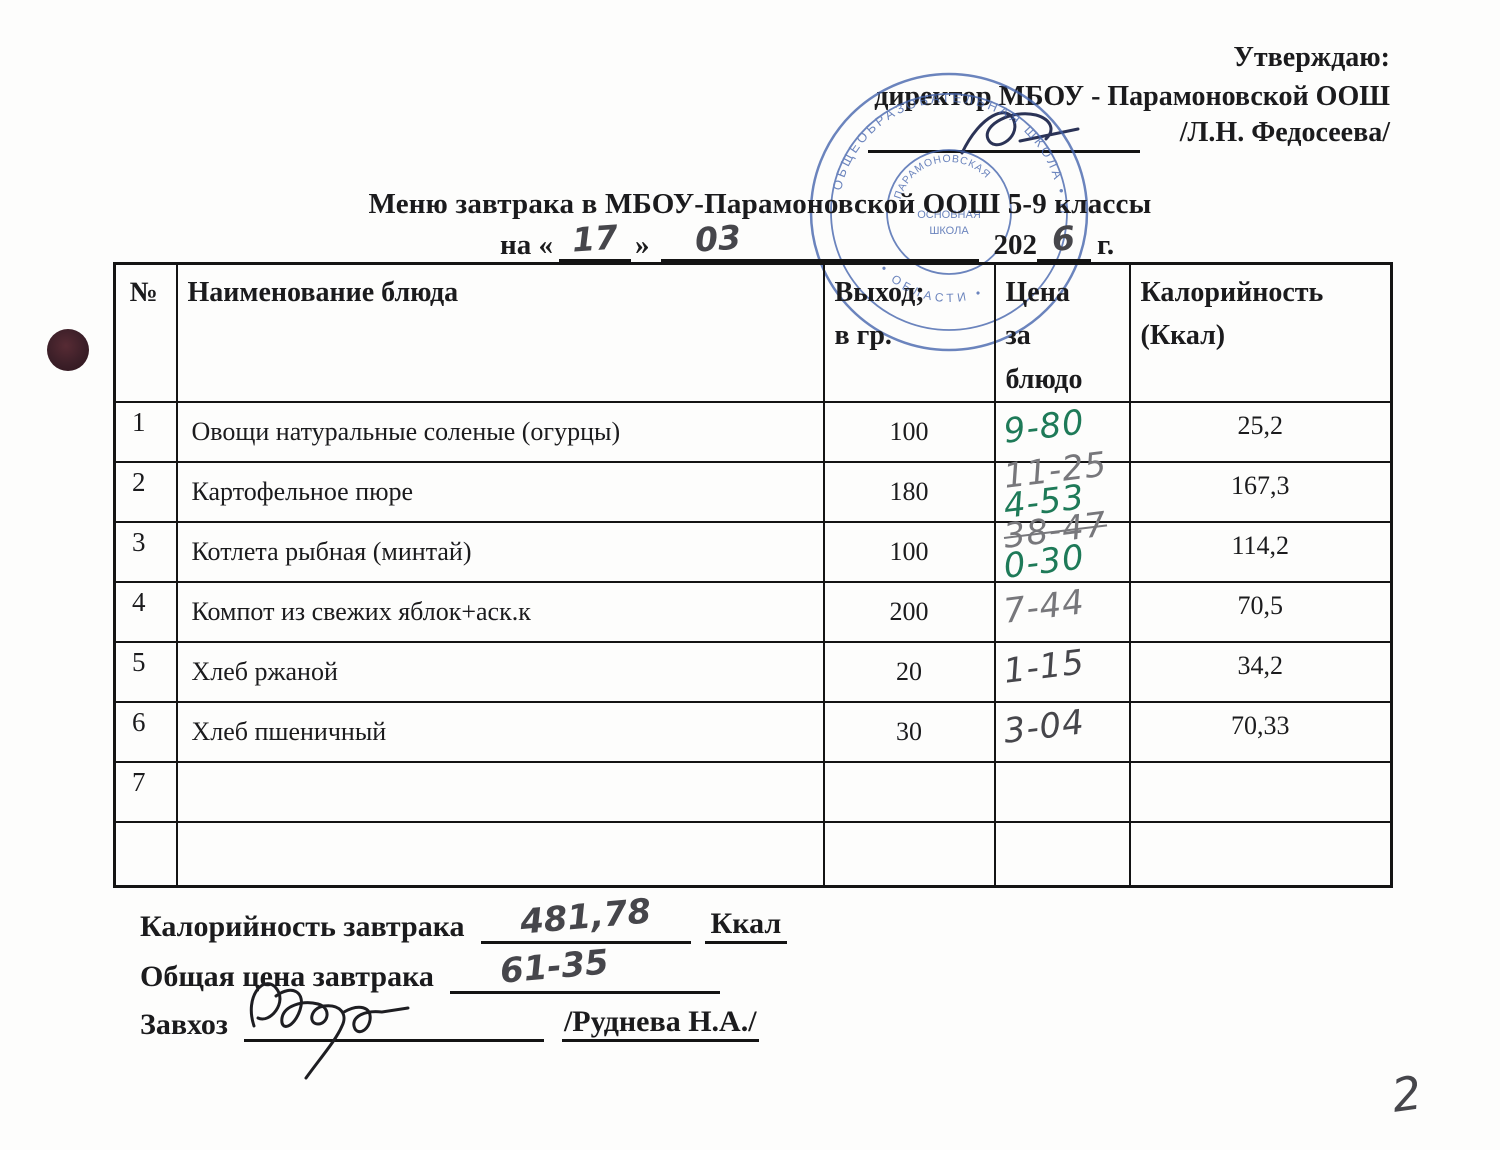 The width and height of the screenshot is (1500, 1150). I want to click on kcal-value: 70,5, so click(1260, 612).